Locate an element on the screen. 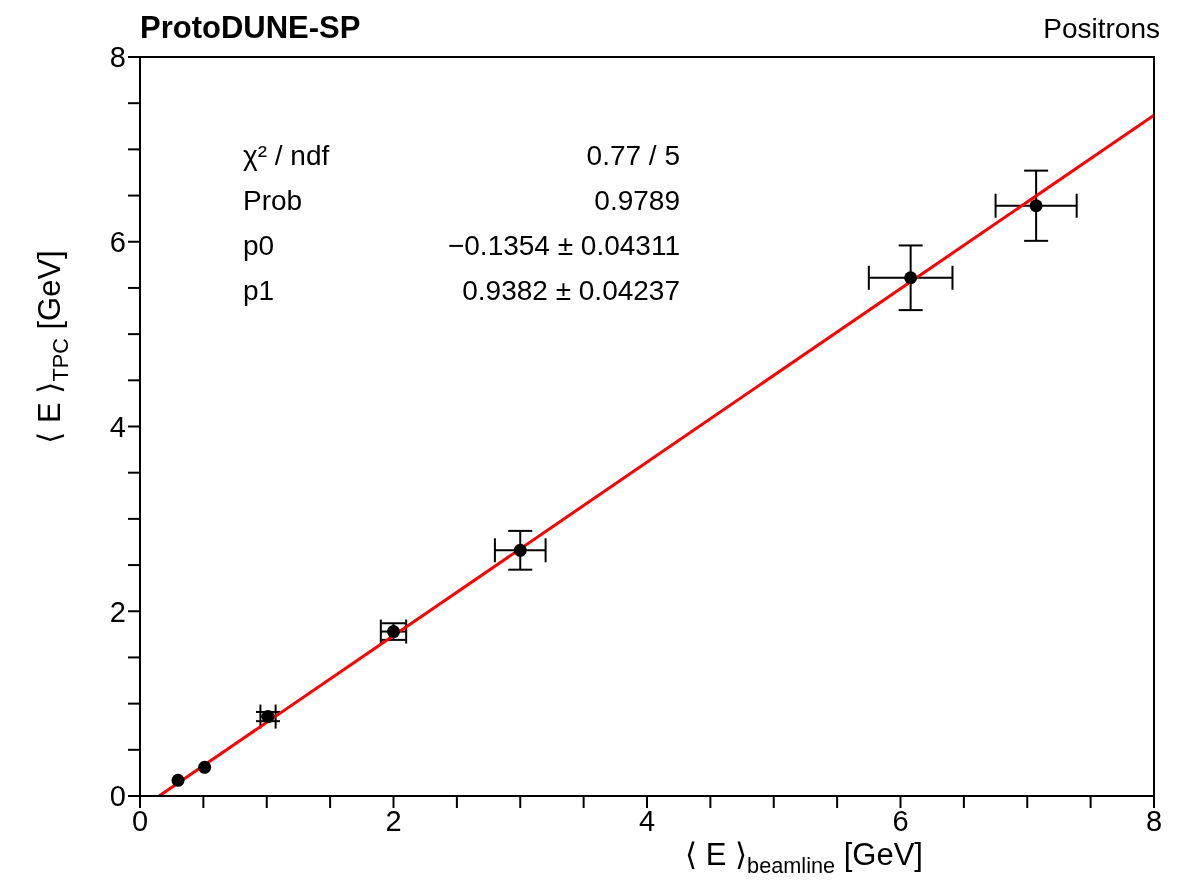  y-tick-label: 4 is located at coordinates (117, 426).